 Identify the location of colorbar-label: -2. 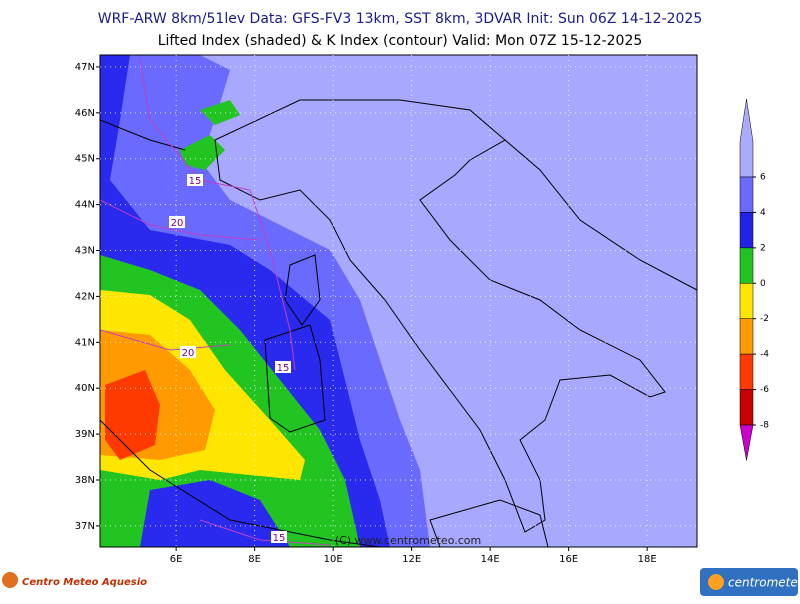
(764, 319).